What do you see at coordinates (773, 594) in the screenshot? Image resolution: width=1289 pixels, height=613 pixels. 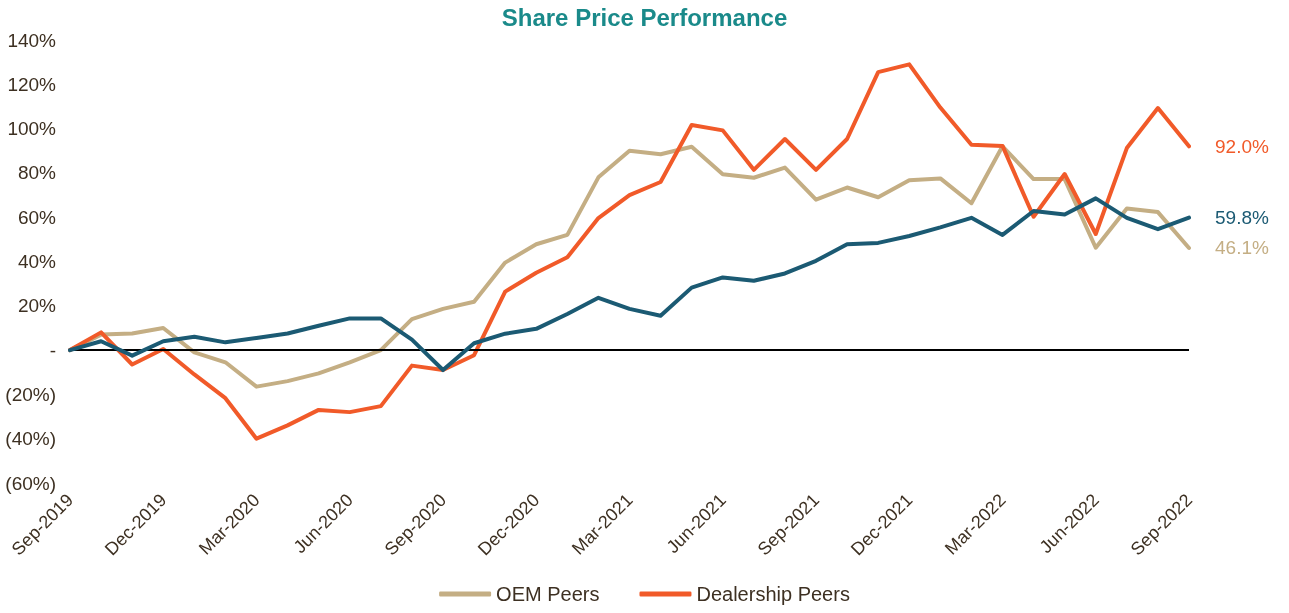 I see `legend-label: Dealership Peers` at bounding box center [773, 594].